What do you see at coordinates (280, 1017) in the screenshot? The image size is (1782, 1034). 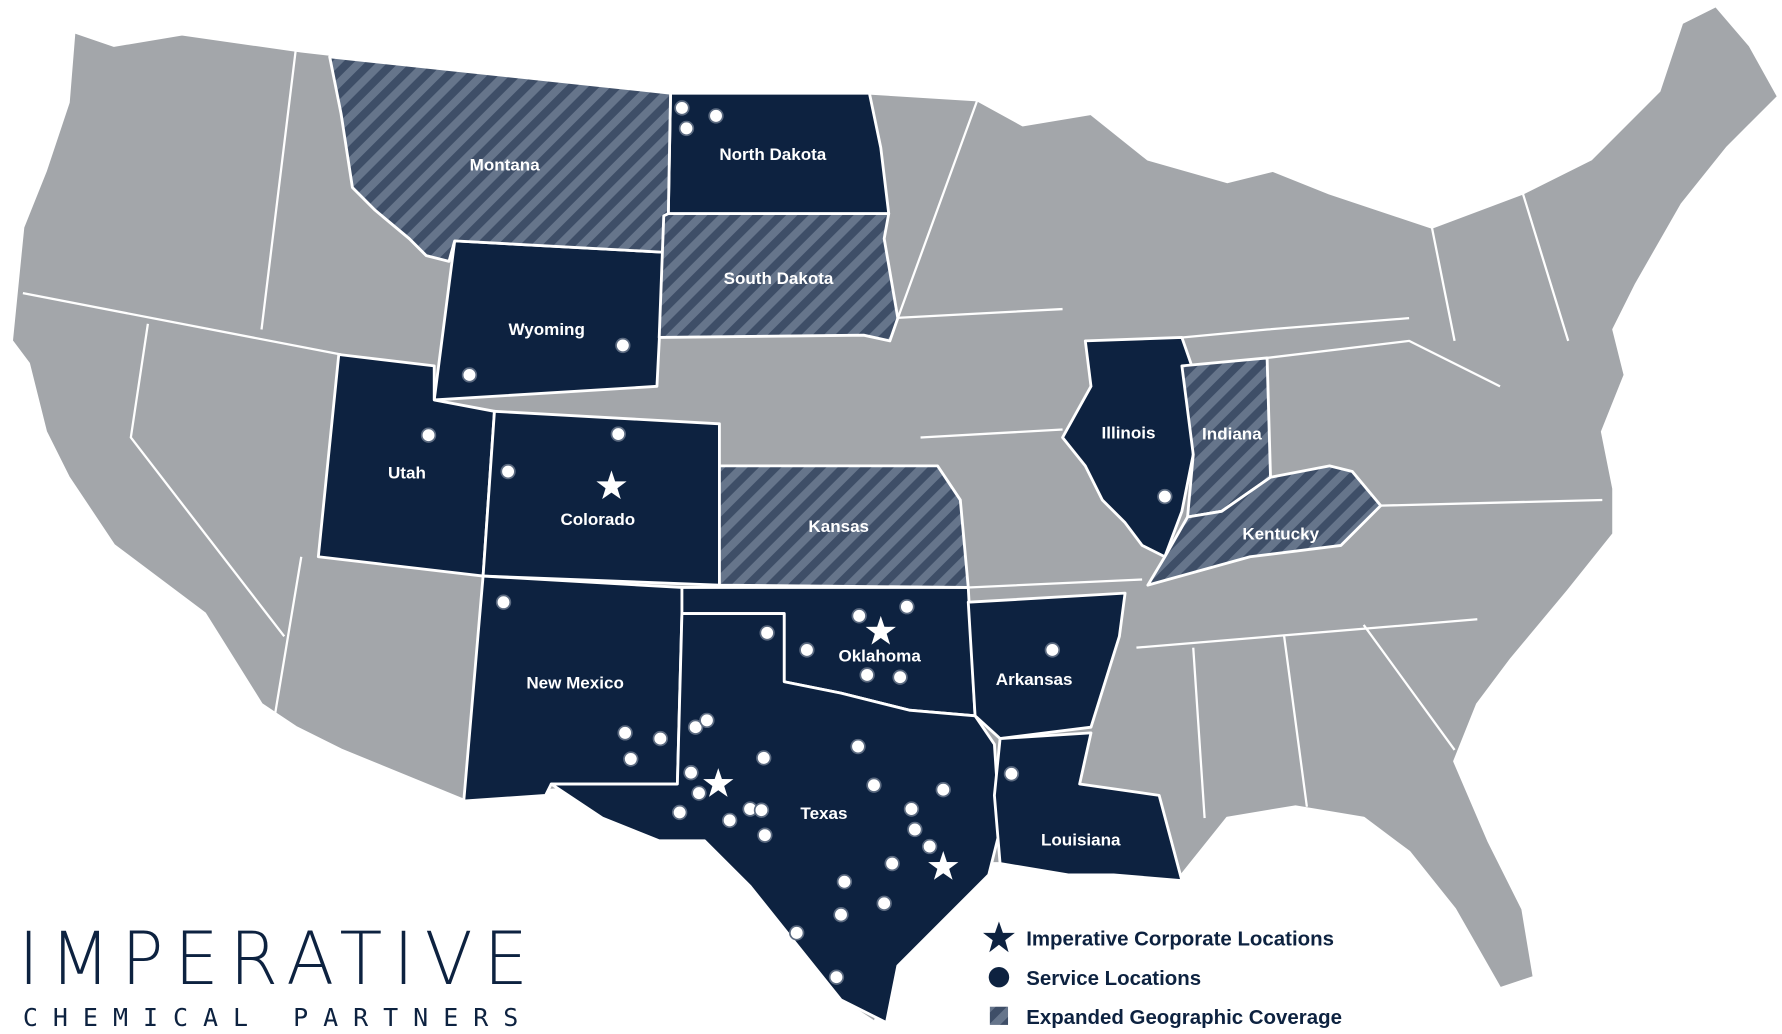 I see `logo-tagline: CHEMICAL PARTNERS` at bounding box center [280, 1017].